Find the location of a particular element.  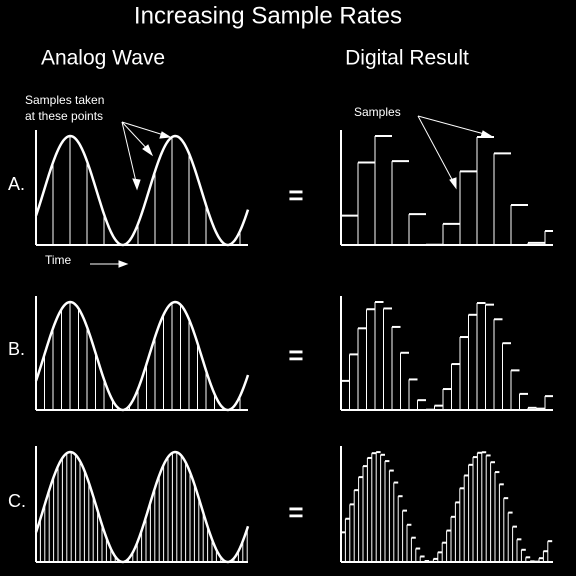

row-label: A. is located at coordinates (16, 184).